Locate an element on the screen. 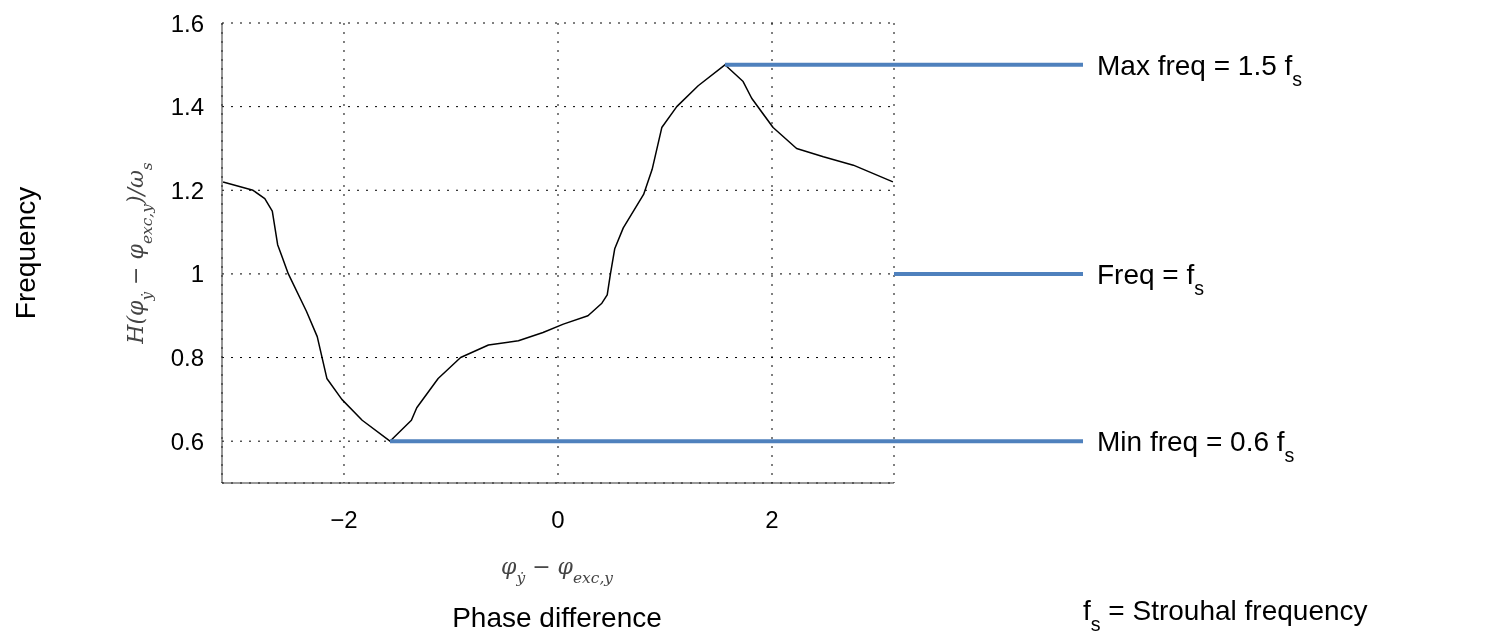 Image resolution: width=1498 pixels, height=644 pixels. y-tick-label: 1.2 is located at coordinates (187, 190).